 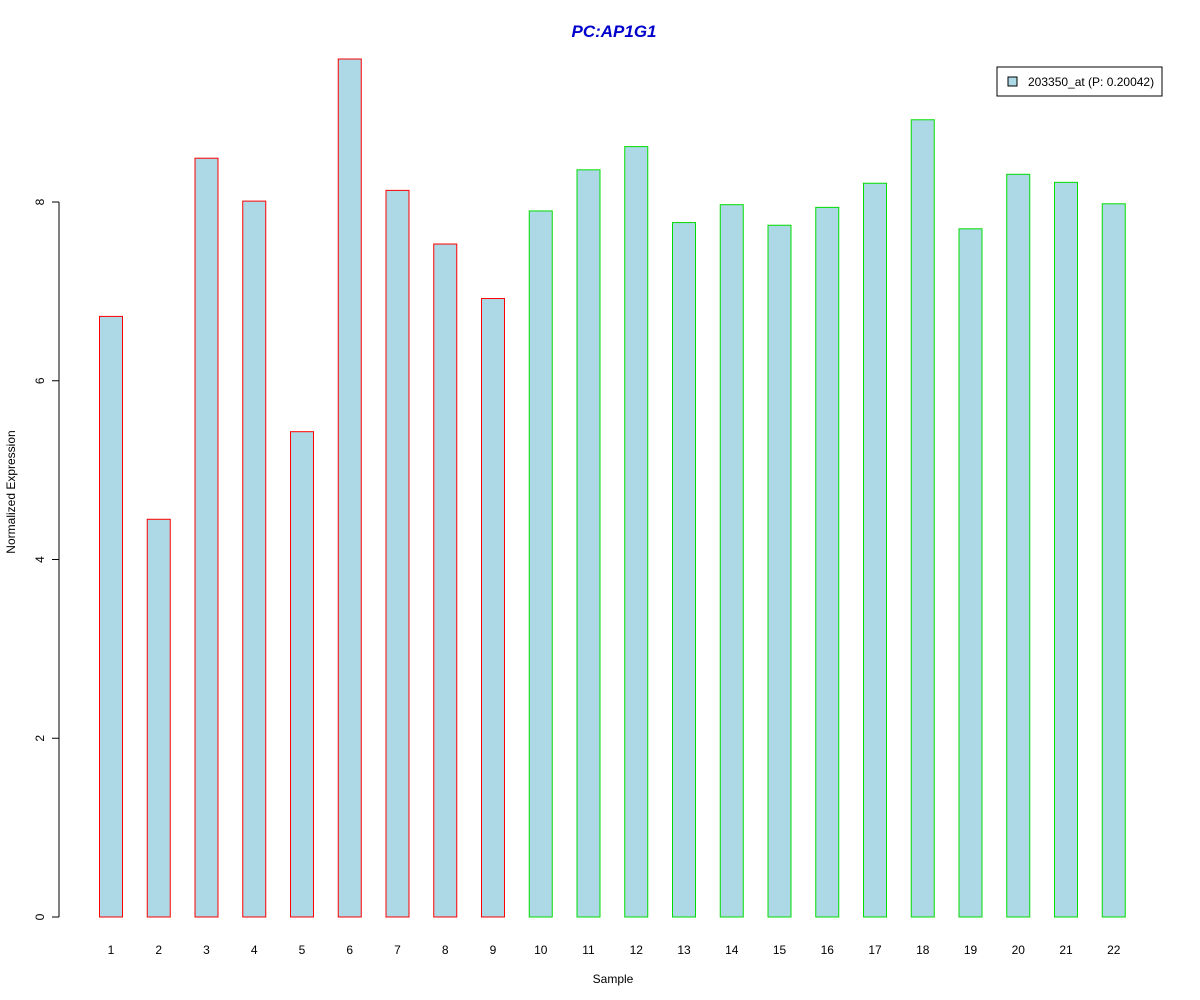 What do you see at coordinates (493, 950) in the screenshot?
I see `x-axis-tick-label: 9` at bounding box center [493, 950].